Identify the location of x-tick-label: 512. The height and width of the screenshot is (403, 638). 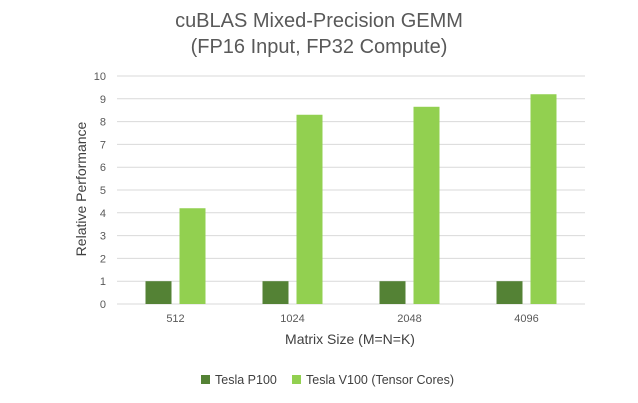
(175, 319).